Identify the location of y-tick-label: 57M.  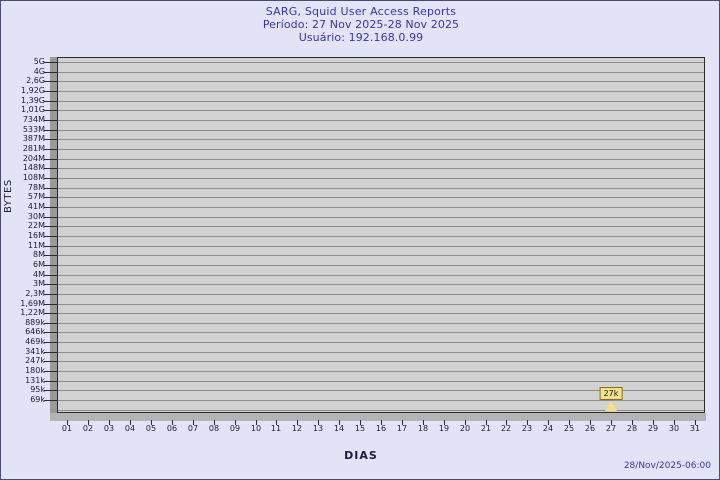
(36, 196).